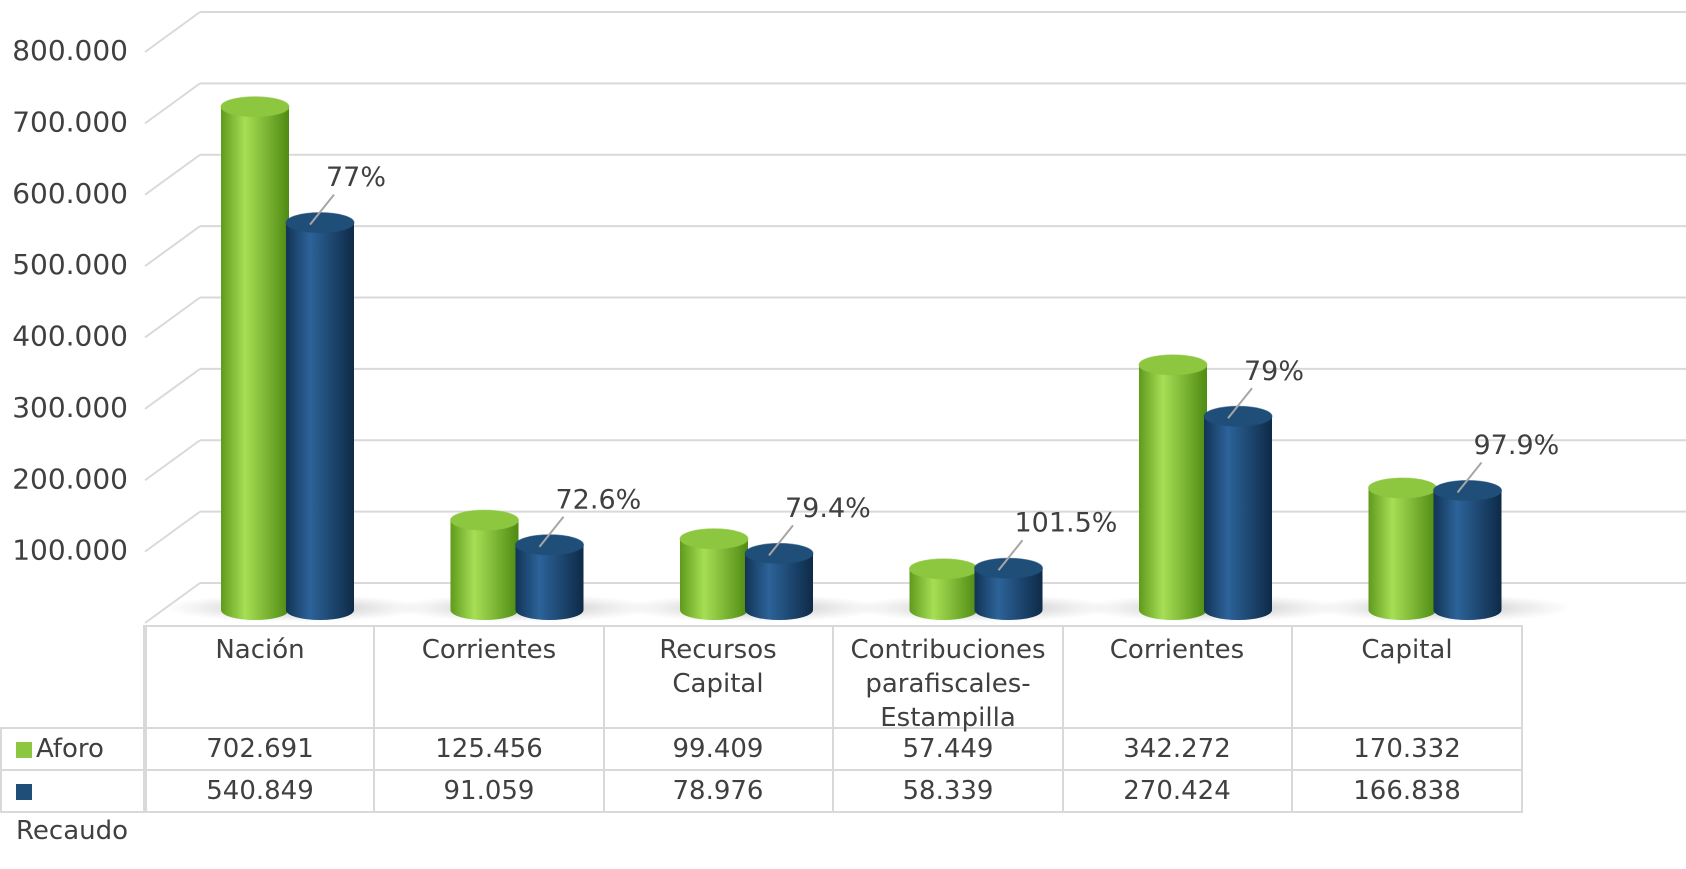 This screenshot has height=869, width=1686. Describe the element at coordinates (70, 264) in the screenshot. I see `y-tick-label: 500.000` at that location.